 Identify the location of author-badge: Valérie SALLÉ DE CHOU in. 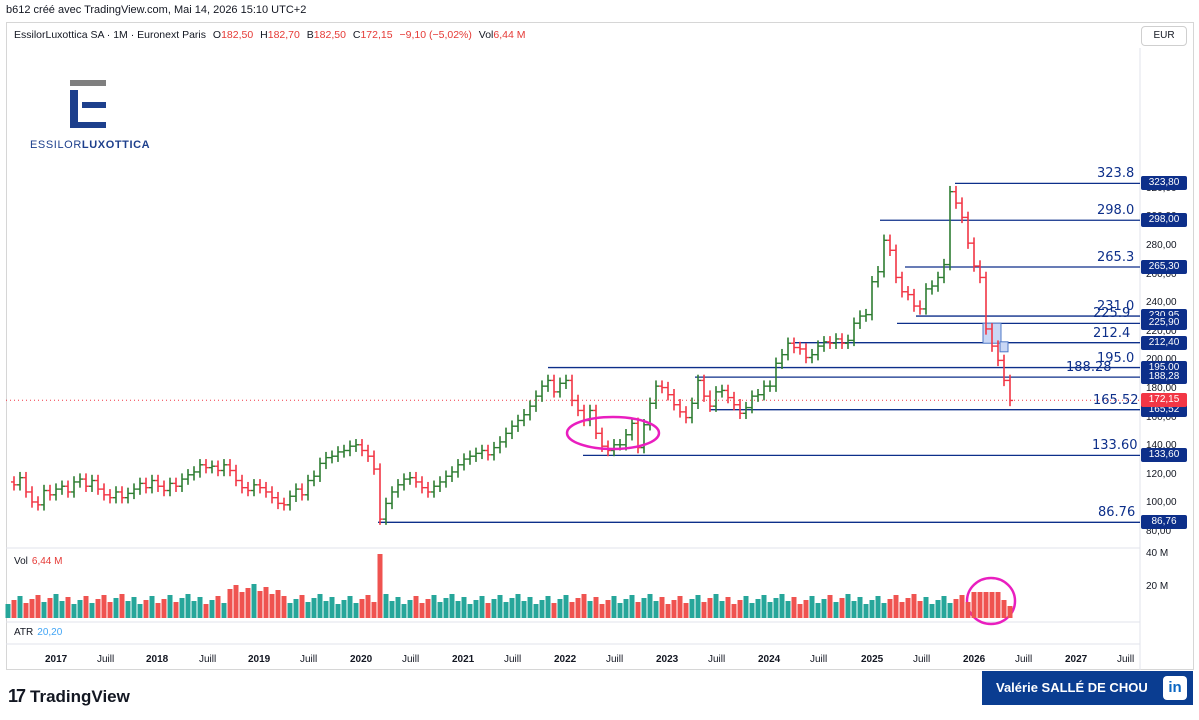
(1087, 688).